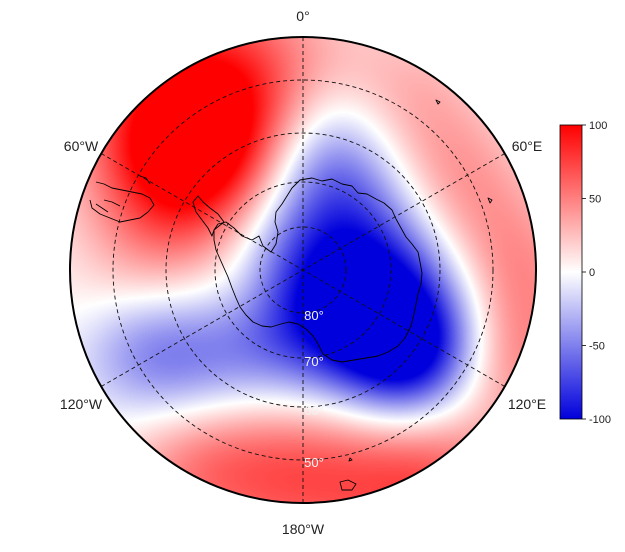 The width and height of the screenshot is (625, 552). Describe the element at coordinates (490, 200) in the screenshot. I see `island-south-georgia` at that location.